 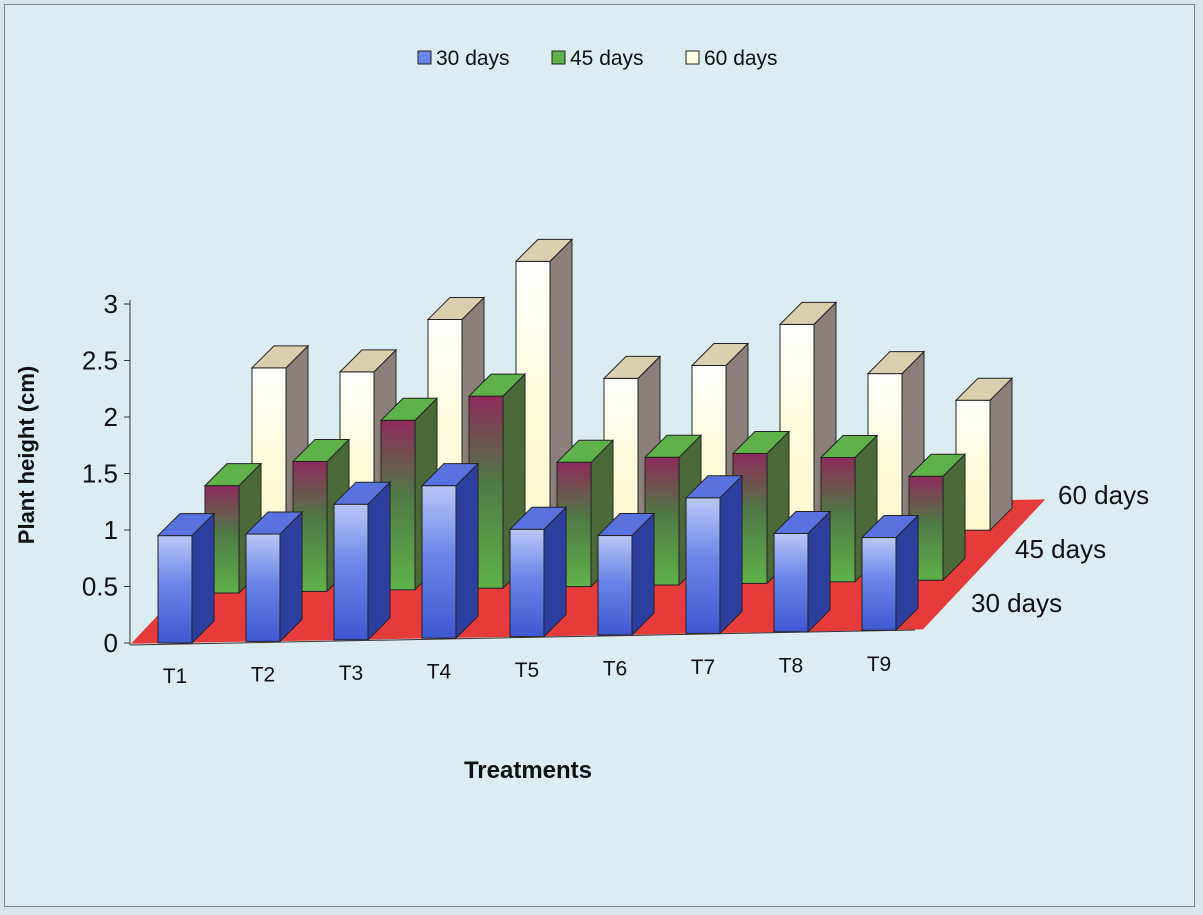 What do you see at coordinates (111, 304) in the screenshot?
I see `y-tick-label: 3` at bounding box center [111, 304].